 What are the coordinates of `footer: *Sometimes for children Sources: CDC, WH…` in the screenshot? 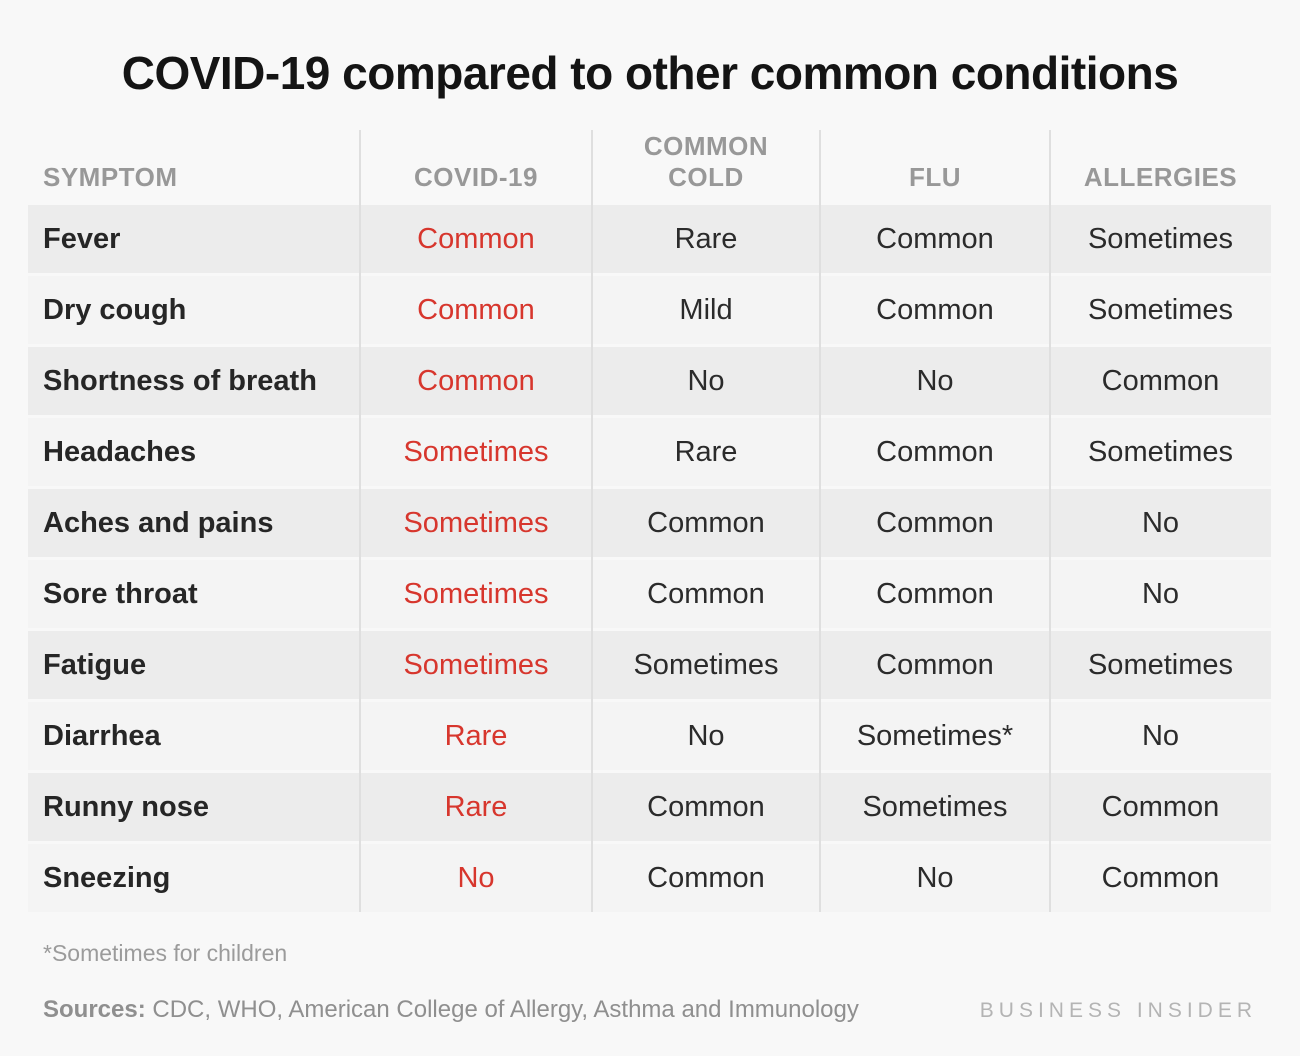 It's located at (650, 982).